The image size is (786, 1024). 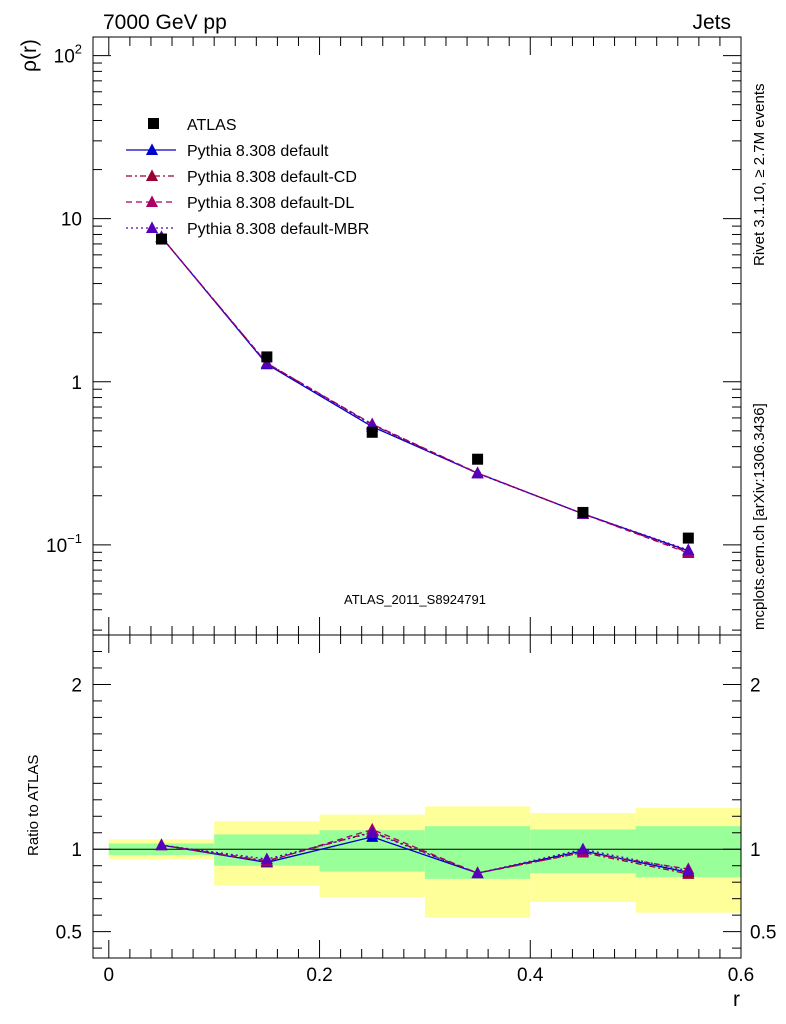 What do you see at coordinates (153, 123) in the screenshot?
I see `legend-atlas-marker` at bounding box center [153, 123].